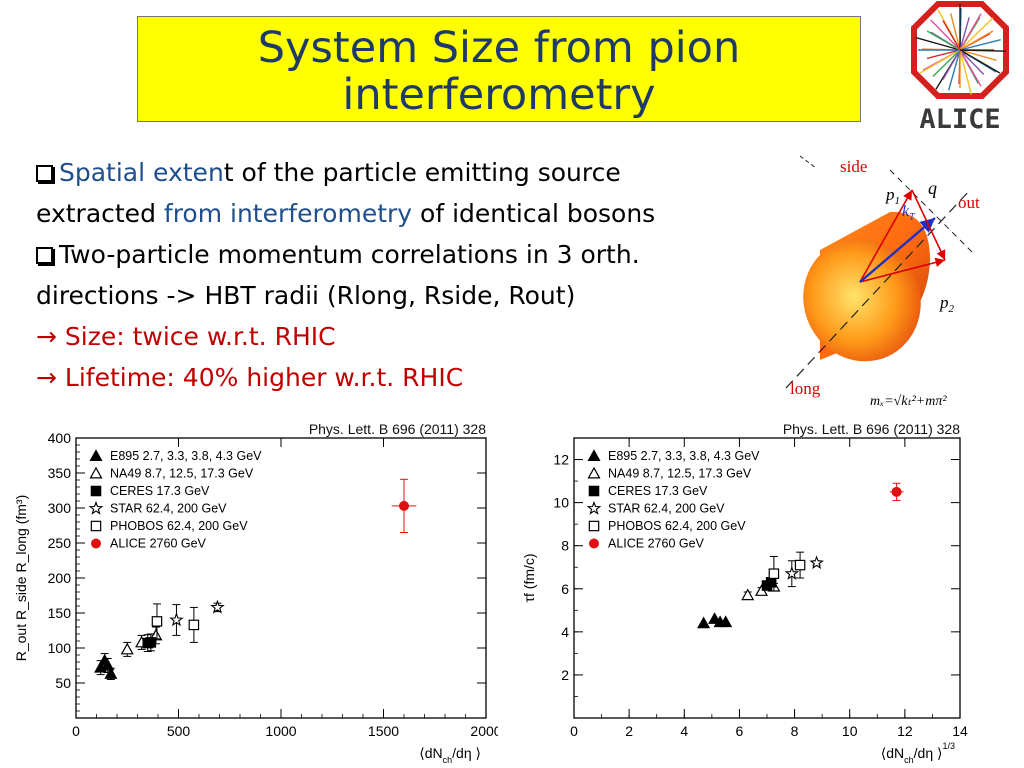  What do you see at coordinates (740, 731) in the screenshot?
I see `x-tick-label: 6` at bounding box center [740, 731].